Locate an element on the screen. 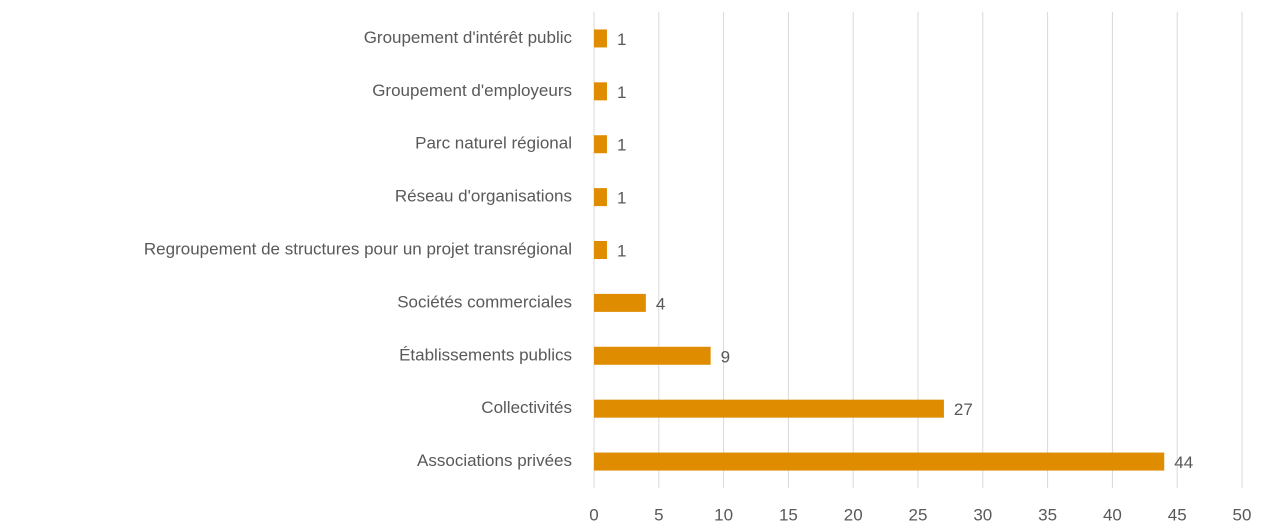 The image size is (1264, 526). data-label: 27 is located at coordinates (963, 409).